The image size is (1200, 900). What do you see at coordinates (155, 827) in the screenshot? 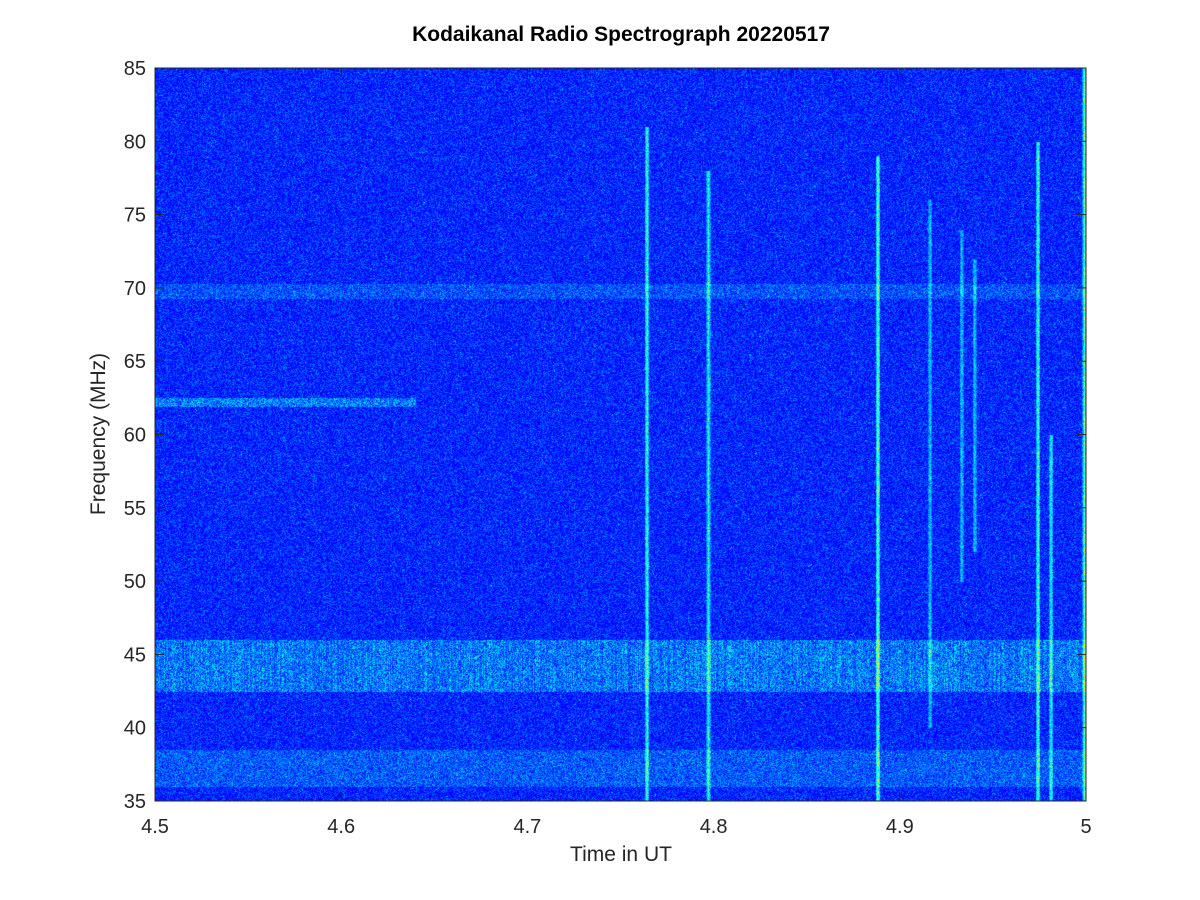
I see `x-tick-label: 4.5` at bounding box center [155, 827].